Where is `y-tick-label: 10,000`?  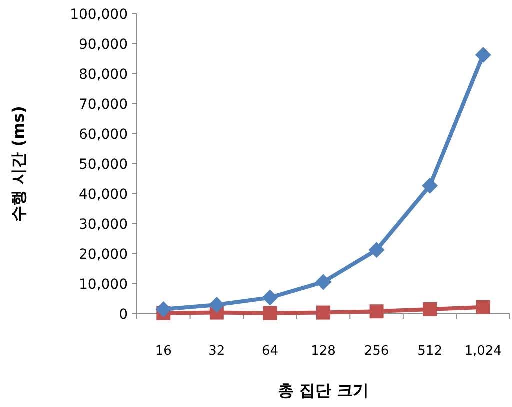 y-tick-label: 10,000 is located at coordinates (103, 285).